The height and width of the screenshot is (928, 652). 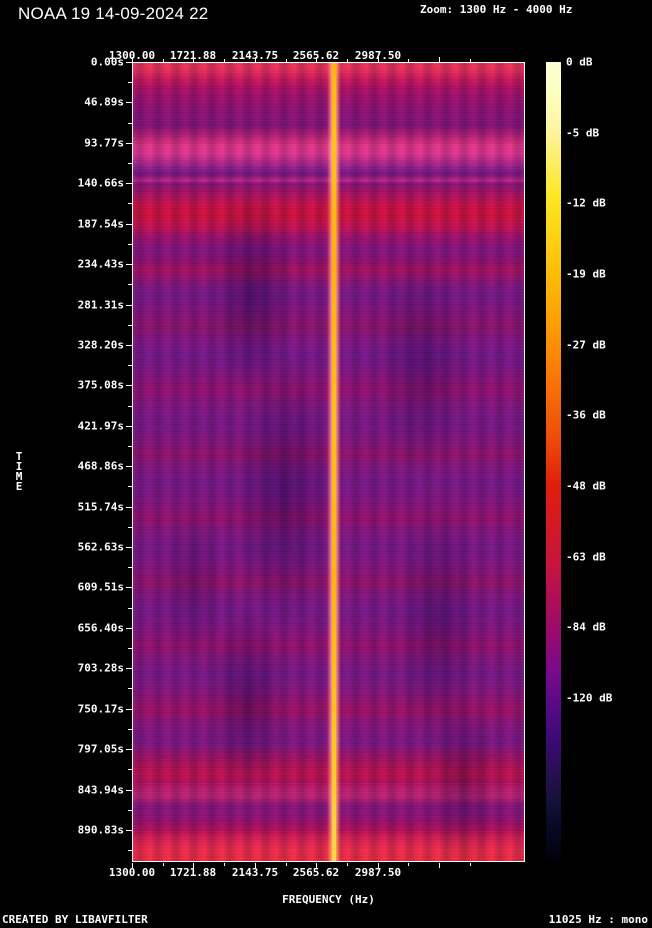 I want to click on page-title: NOAA 19 14-09-2024 22, so click(x=113, y=13).